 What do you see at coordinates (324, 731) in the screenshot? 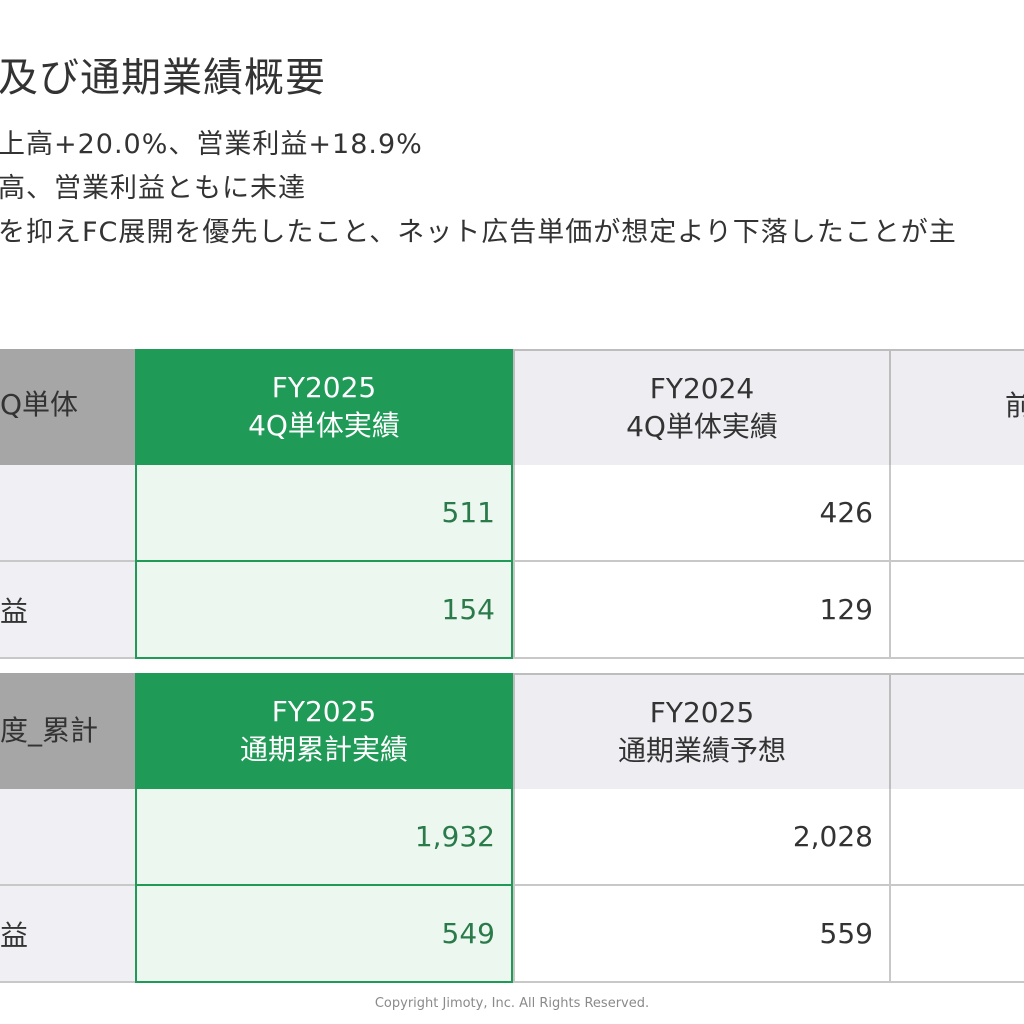
I see `fy2025-cumulative-header: FY2025 通期累計実績` at bounding box center [324, 731].